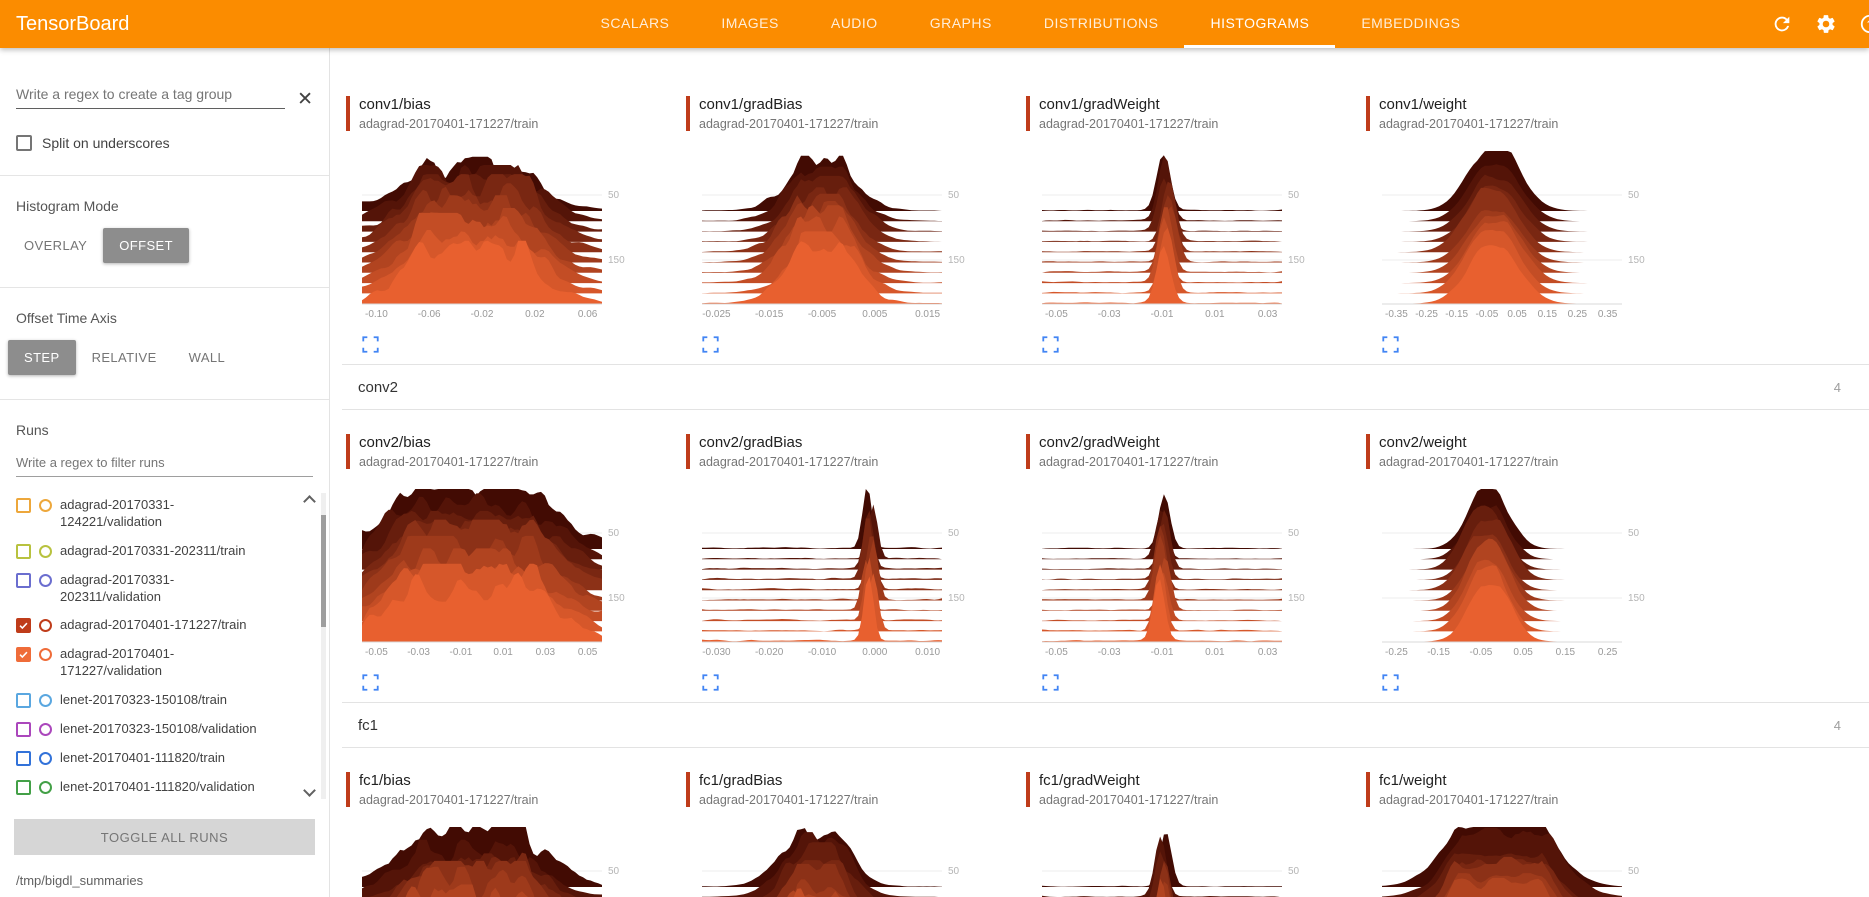  I want to click on help-icon: ?, so click(1864, 24).